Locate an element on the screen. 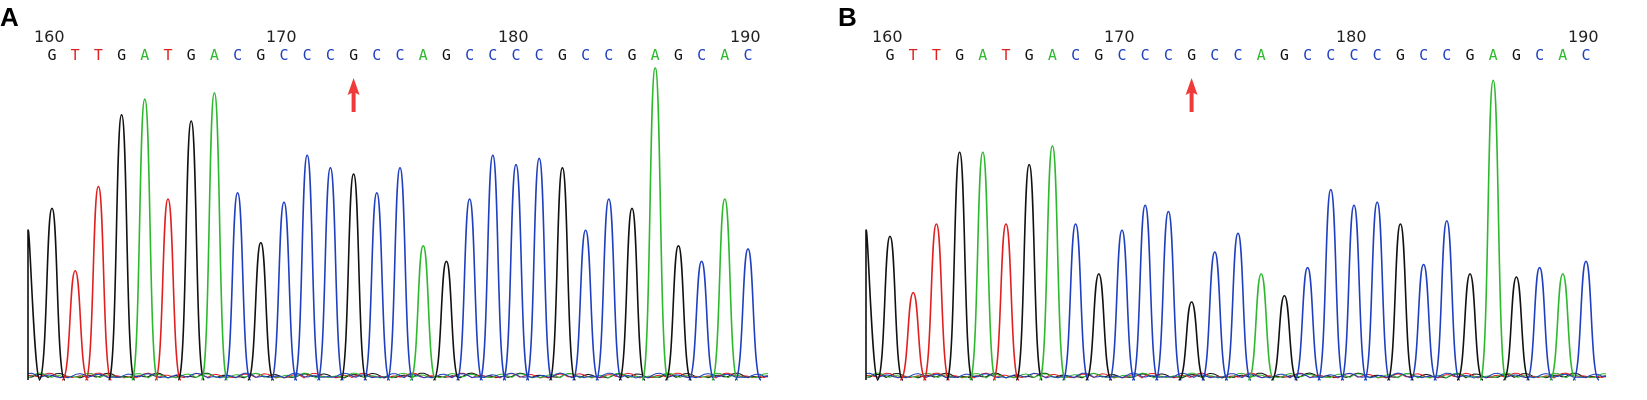  mutation-arrow-icon is located at coordinates (1191, 95).